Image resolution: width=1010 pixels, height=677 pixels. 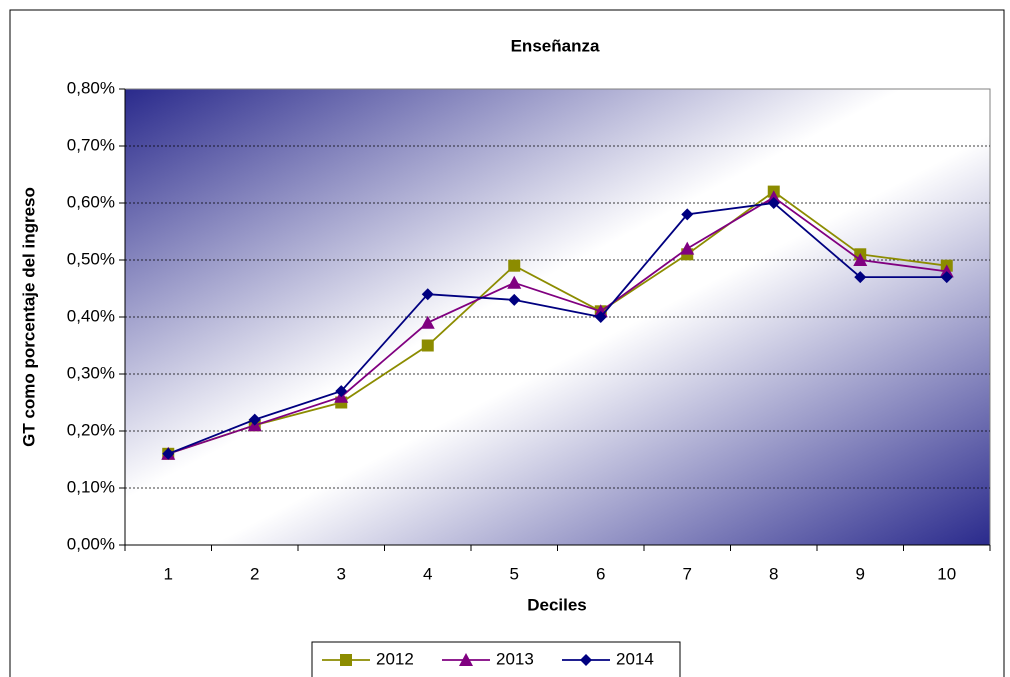 What do you see at coordinates (254, 573) in the screenshot?
I see `x-tick-label: 2` at bounding box center [254, 573].